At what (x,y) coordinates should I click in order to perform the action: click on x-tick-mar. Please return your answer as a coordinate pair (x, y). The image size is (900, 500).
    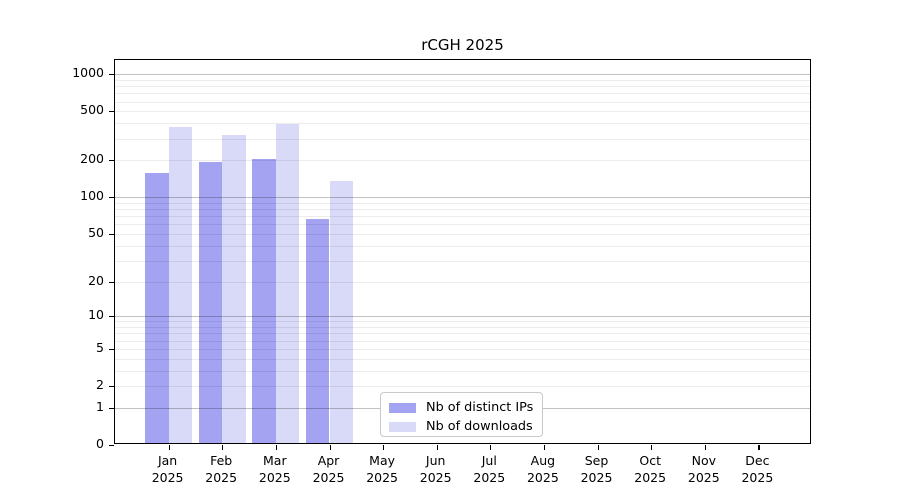
    Looking at the image, I should click on (276, 447).